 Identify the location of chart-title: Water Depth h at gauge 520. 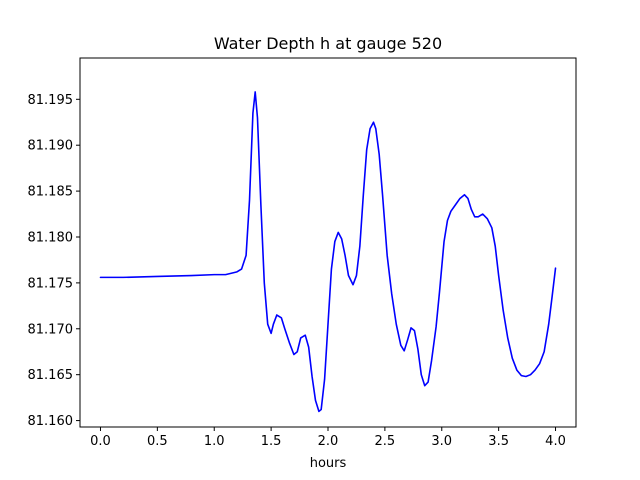
(328, 43).